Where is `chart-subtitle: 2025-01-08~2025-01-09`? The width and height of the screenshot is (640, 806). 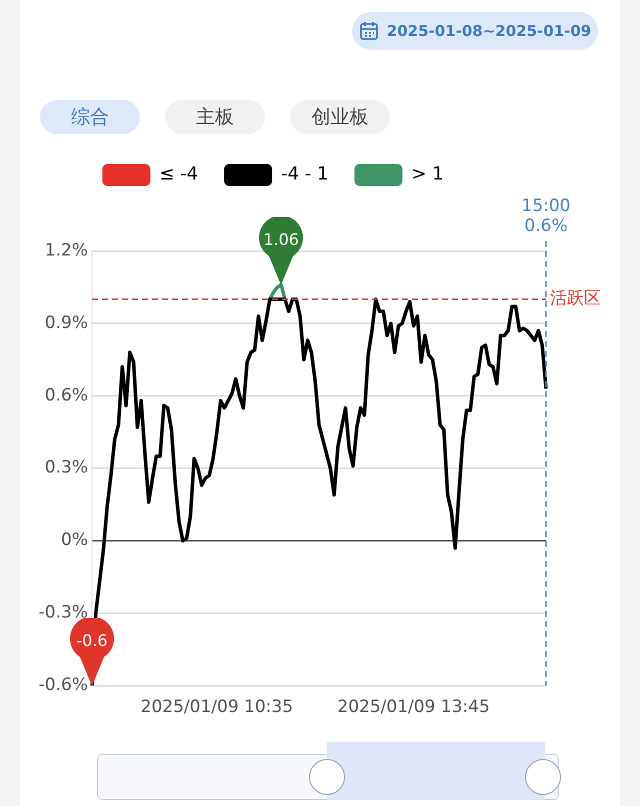
chart-subtitle: 2025-01-08~2025-01-09 is located at coordinates (489, 31).